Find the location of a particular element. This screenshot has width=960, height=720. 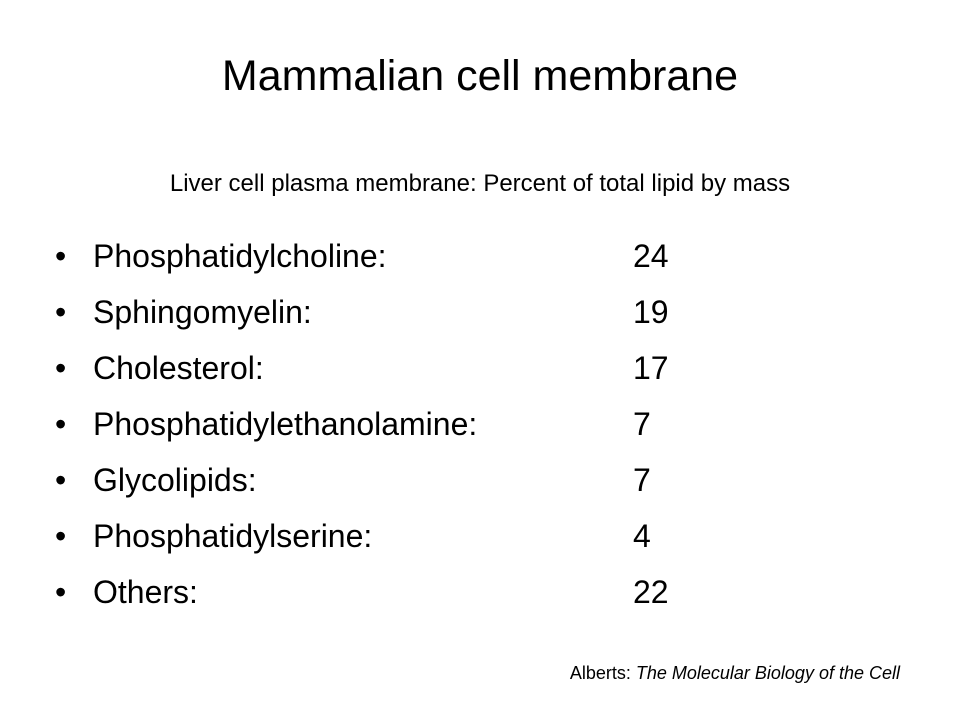

lipid-percent: 17 is located at coordinates (651, 368).